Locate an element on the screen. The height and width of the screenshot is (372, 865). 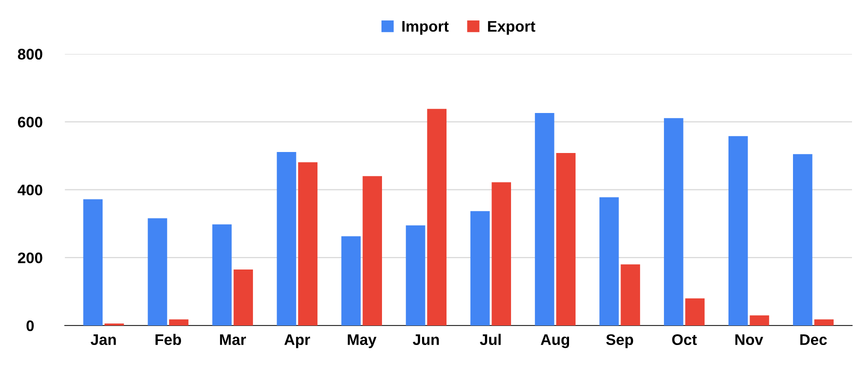
x-tick-label: Dec is located at coordinates (813, 340).